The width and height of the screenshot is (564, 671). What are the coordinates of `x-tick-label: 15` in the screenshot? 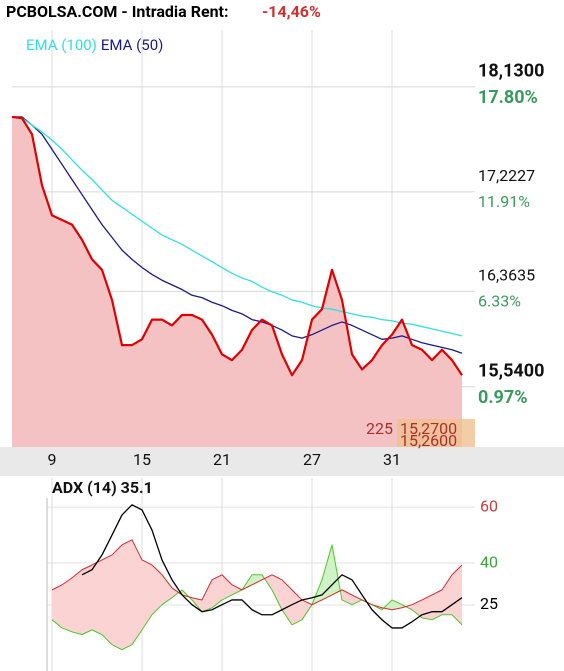 It's located at (142, 459).